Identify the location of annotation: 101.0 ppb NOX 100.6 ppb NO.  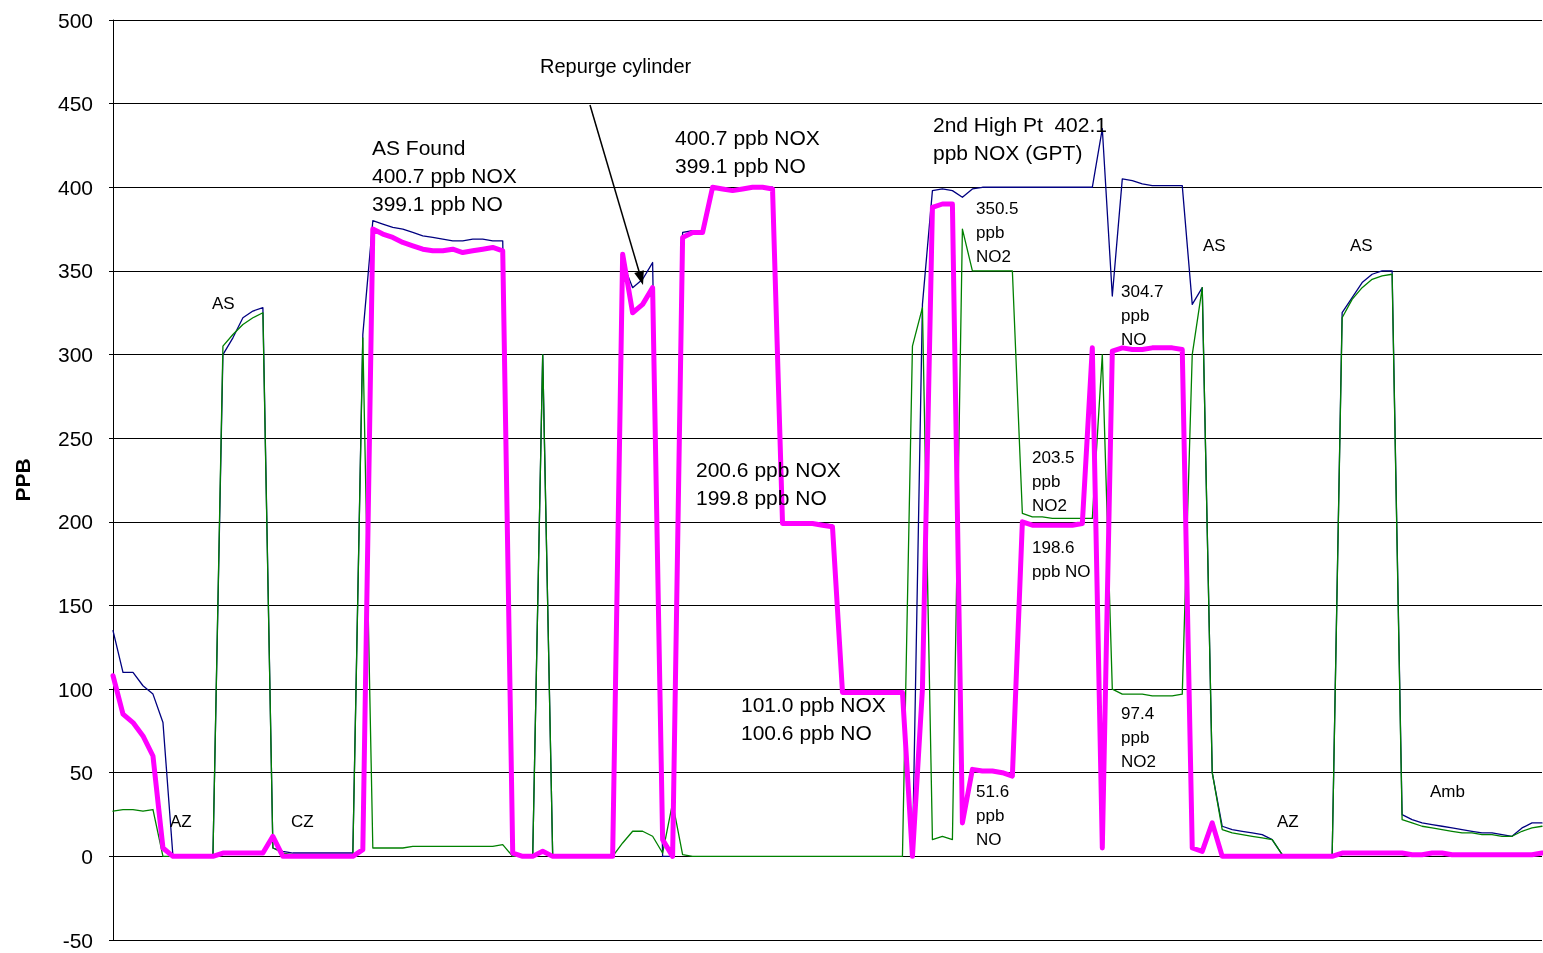
(813, 718).